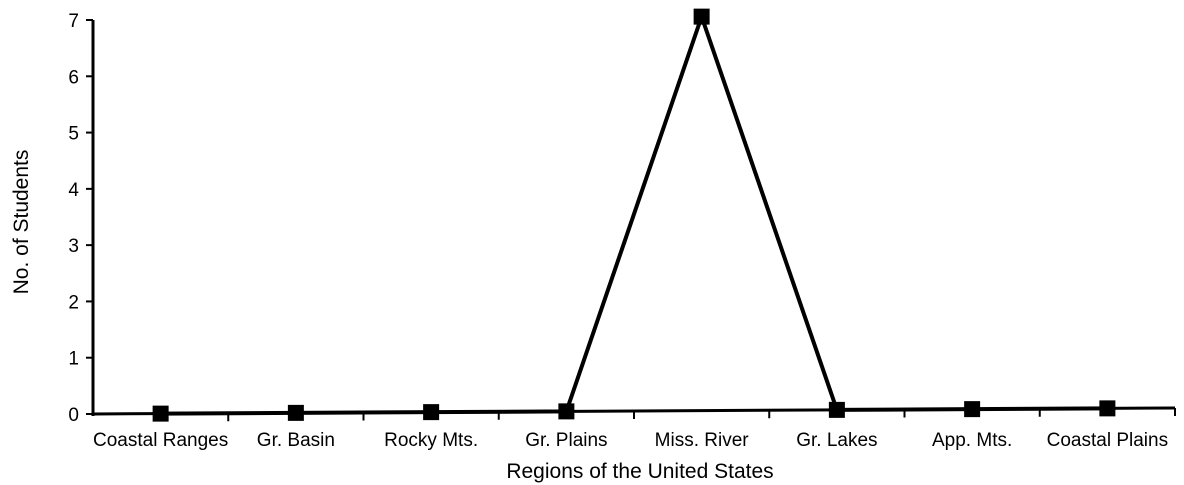  Describe the element at coordinates (73, 134) in the screenshot. I see `y-tick-label: 5` at that location.